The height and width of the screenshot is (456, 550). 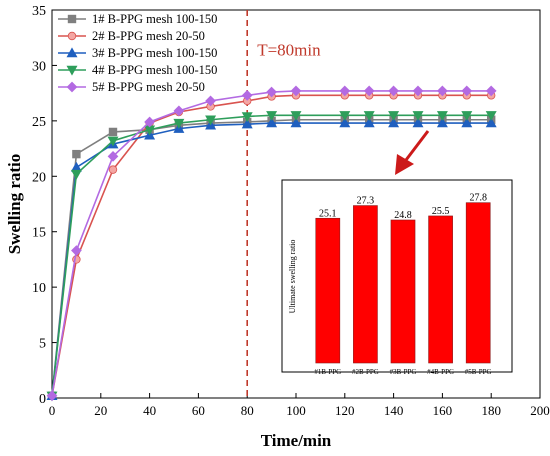 What do you see at coordinates (39, 122) in the screenshot?
I see `y-tick-label: 25` at bounding box center [39, 122].